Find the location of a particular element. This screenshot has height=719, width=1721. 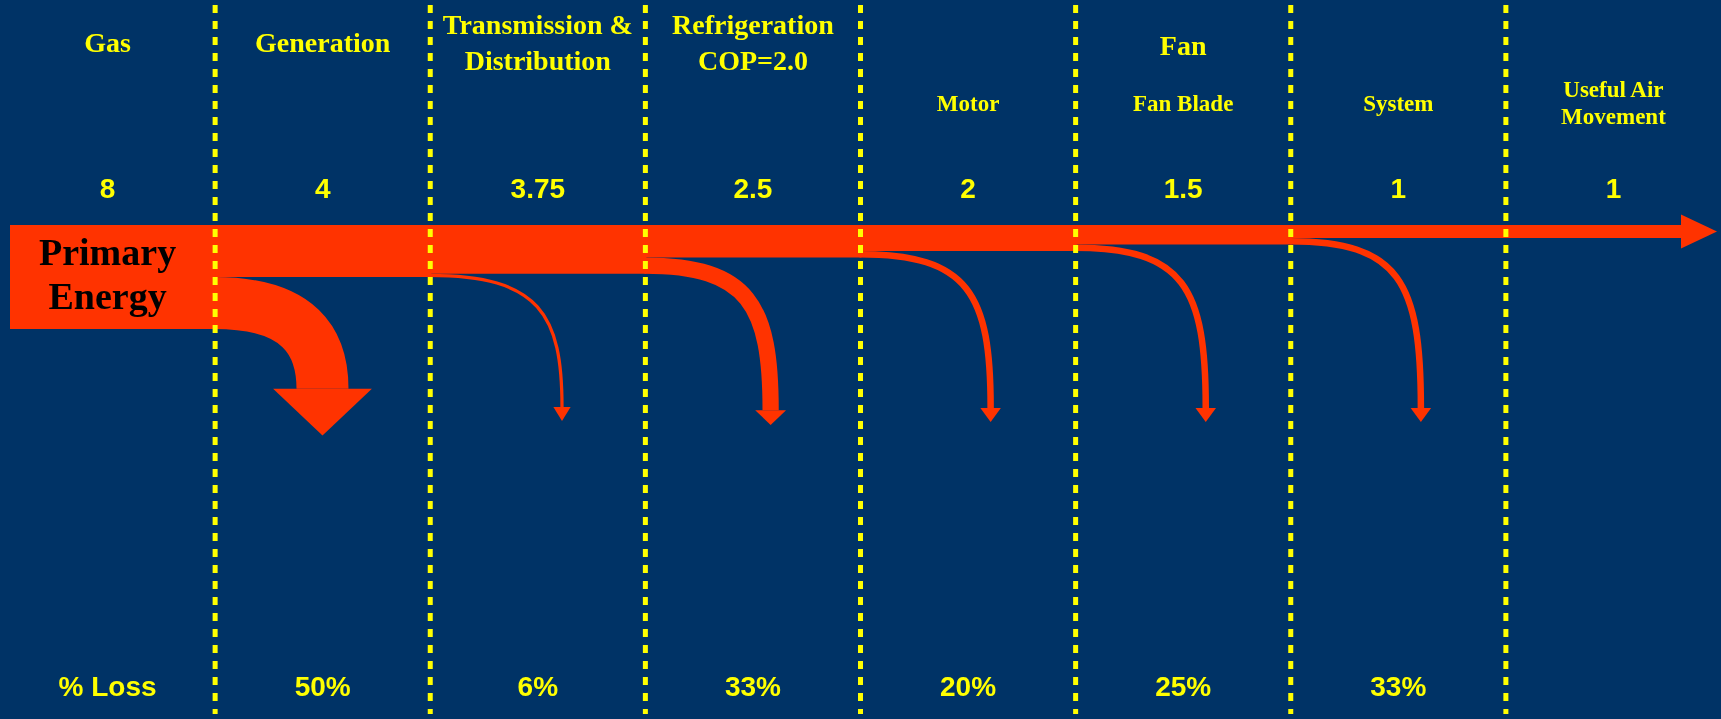

data-label: 2 is located at coordinates (968, 188).